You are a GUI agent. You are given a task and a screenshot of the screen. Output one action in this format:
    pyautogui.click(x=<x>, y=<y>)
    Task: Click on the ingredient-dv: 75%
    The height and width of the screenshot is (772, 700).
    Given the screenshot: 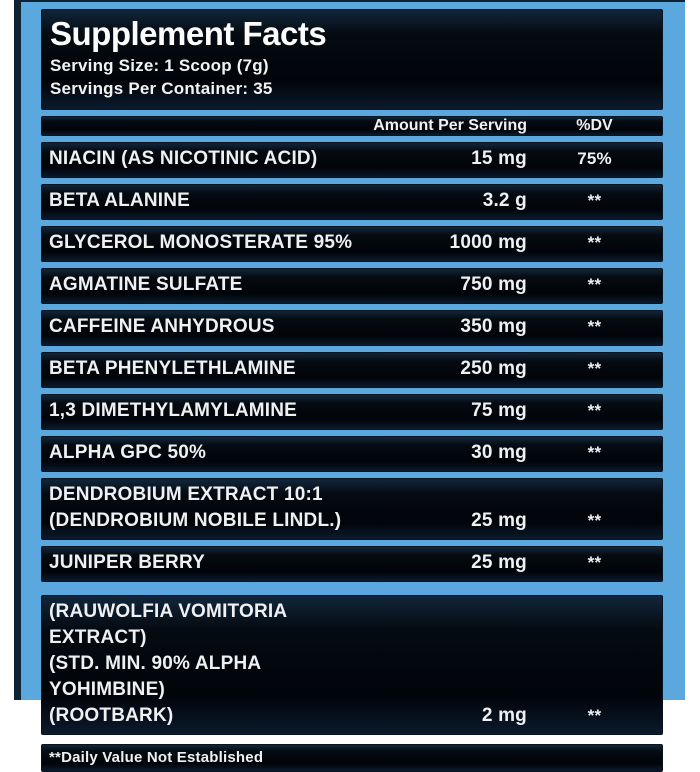 What is the action you would take?
    pyautogui.click(x=594, y=158)
    